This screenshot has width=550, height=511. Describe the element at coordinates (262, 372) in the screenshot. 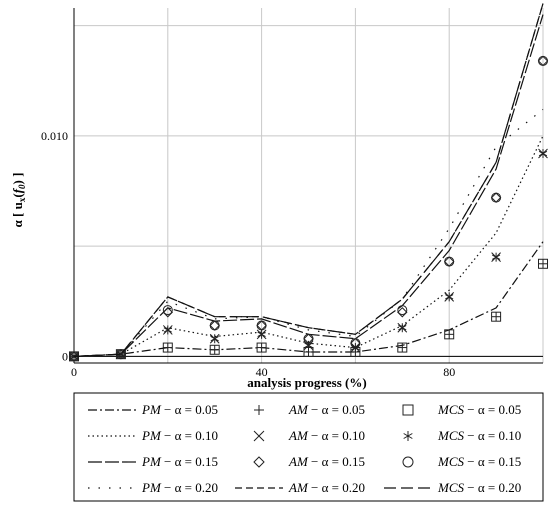

I see `x-tick-label: 40` at that location.